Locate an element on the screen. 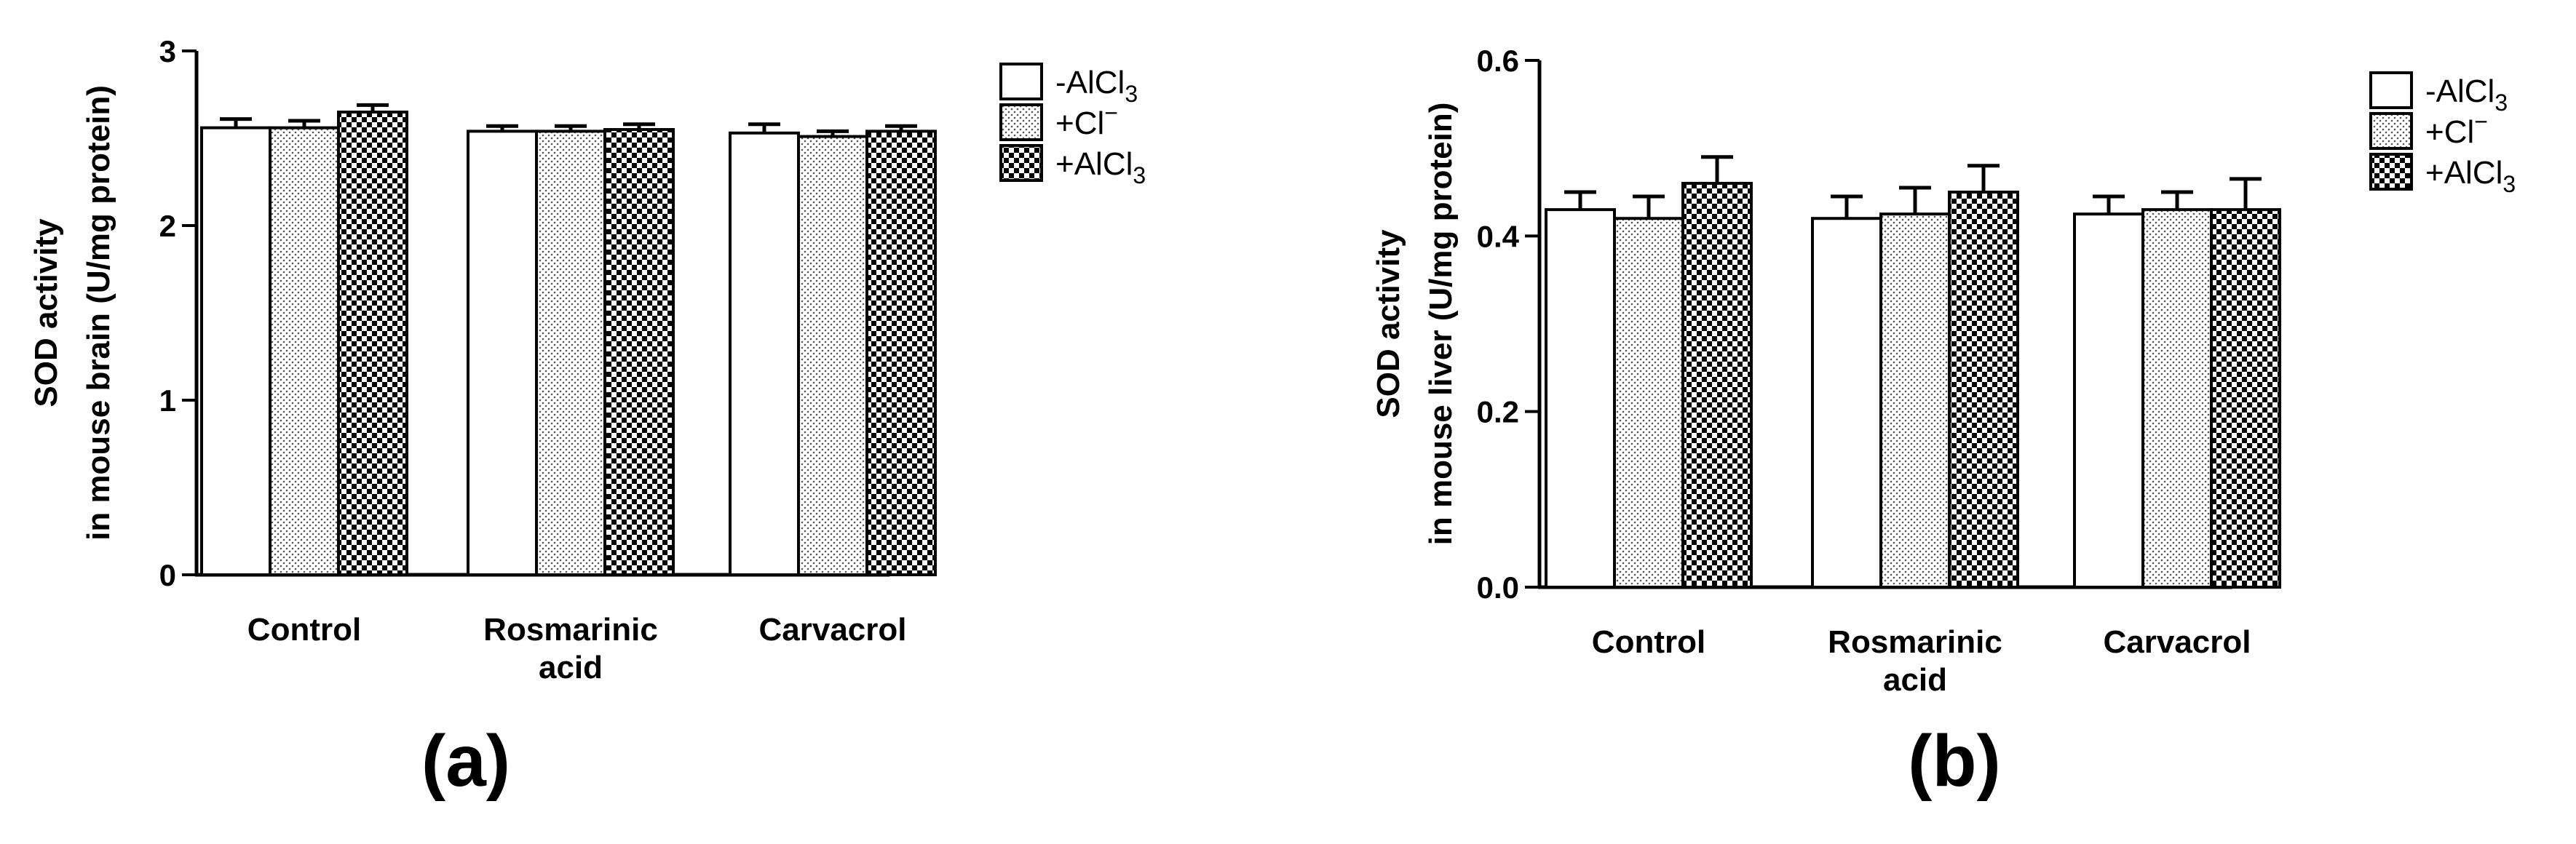  y-tick-label: 0.2 is located at coordinates (1498, 412).